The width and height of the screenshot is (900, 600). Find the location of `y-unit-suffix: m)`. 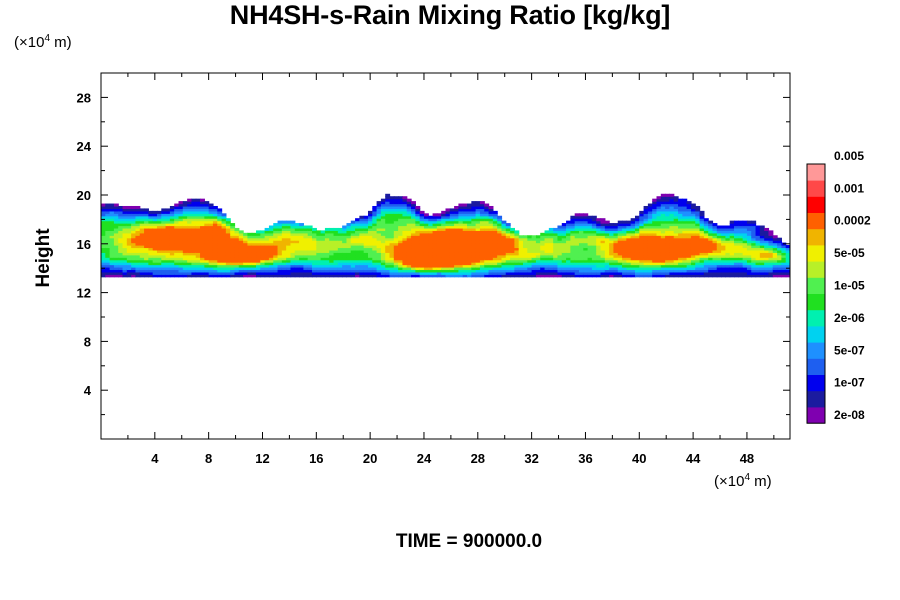

y-unit-suffix: m) is located at coordinates (61, 42).